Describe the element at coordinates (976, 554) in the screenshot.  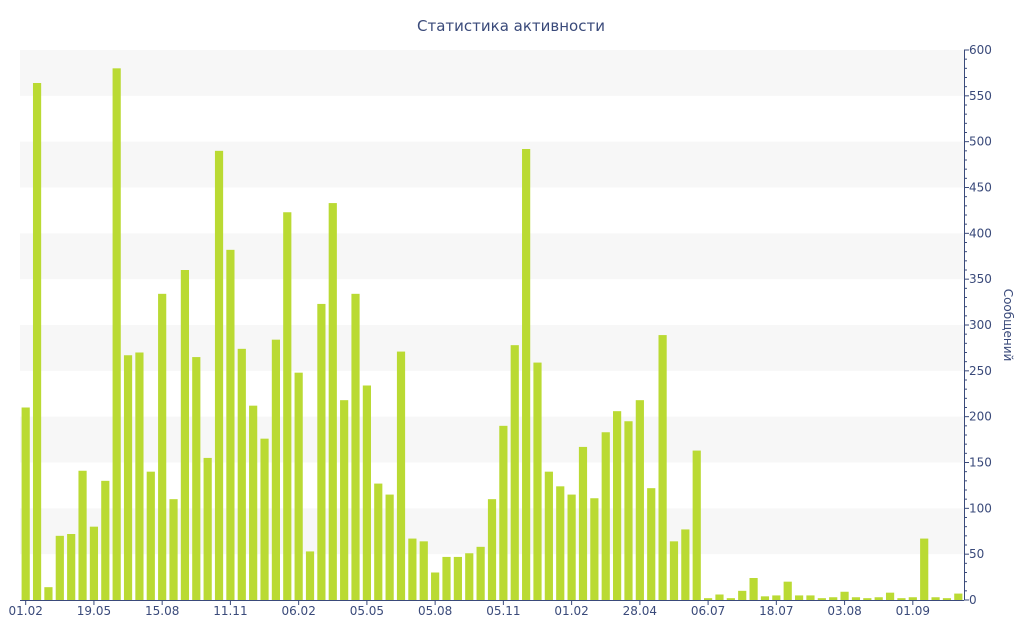
I see `y-tick-label: 50` at that location.